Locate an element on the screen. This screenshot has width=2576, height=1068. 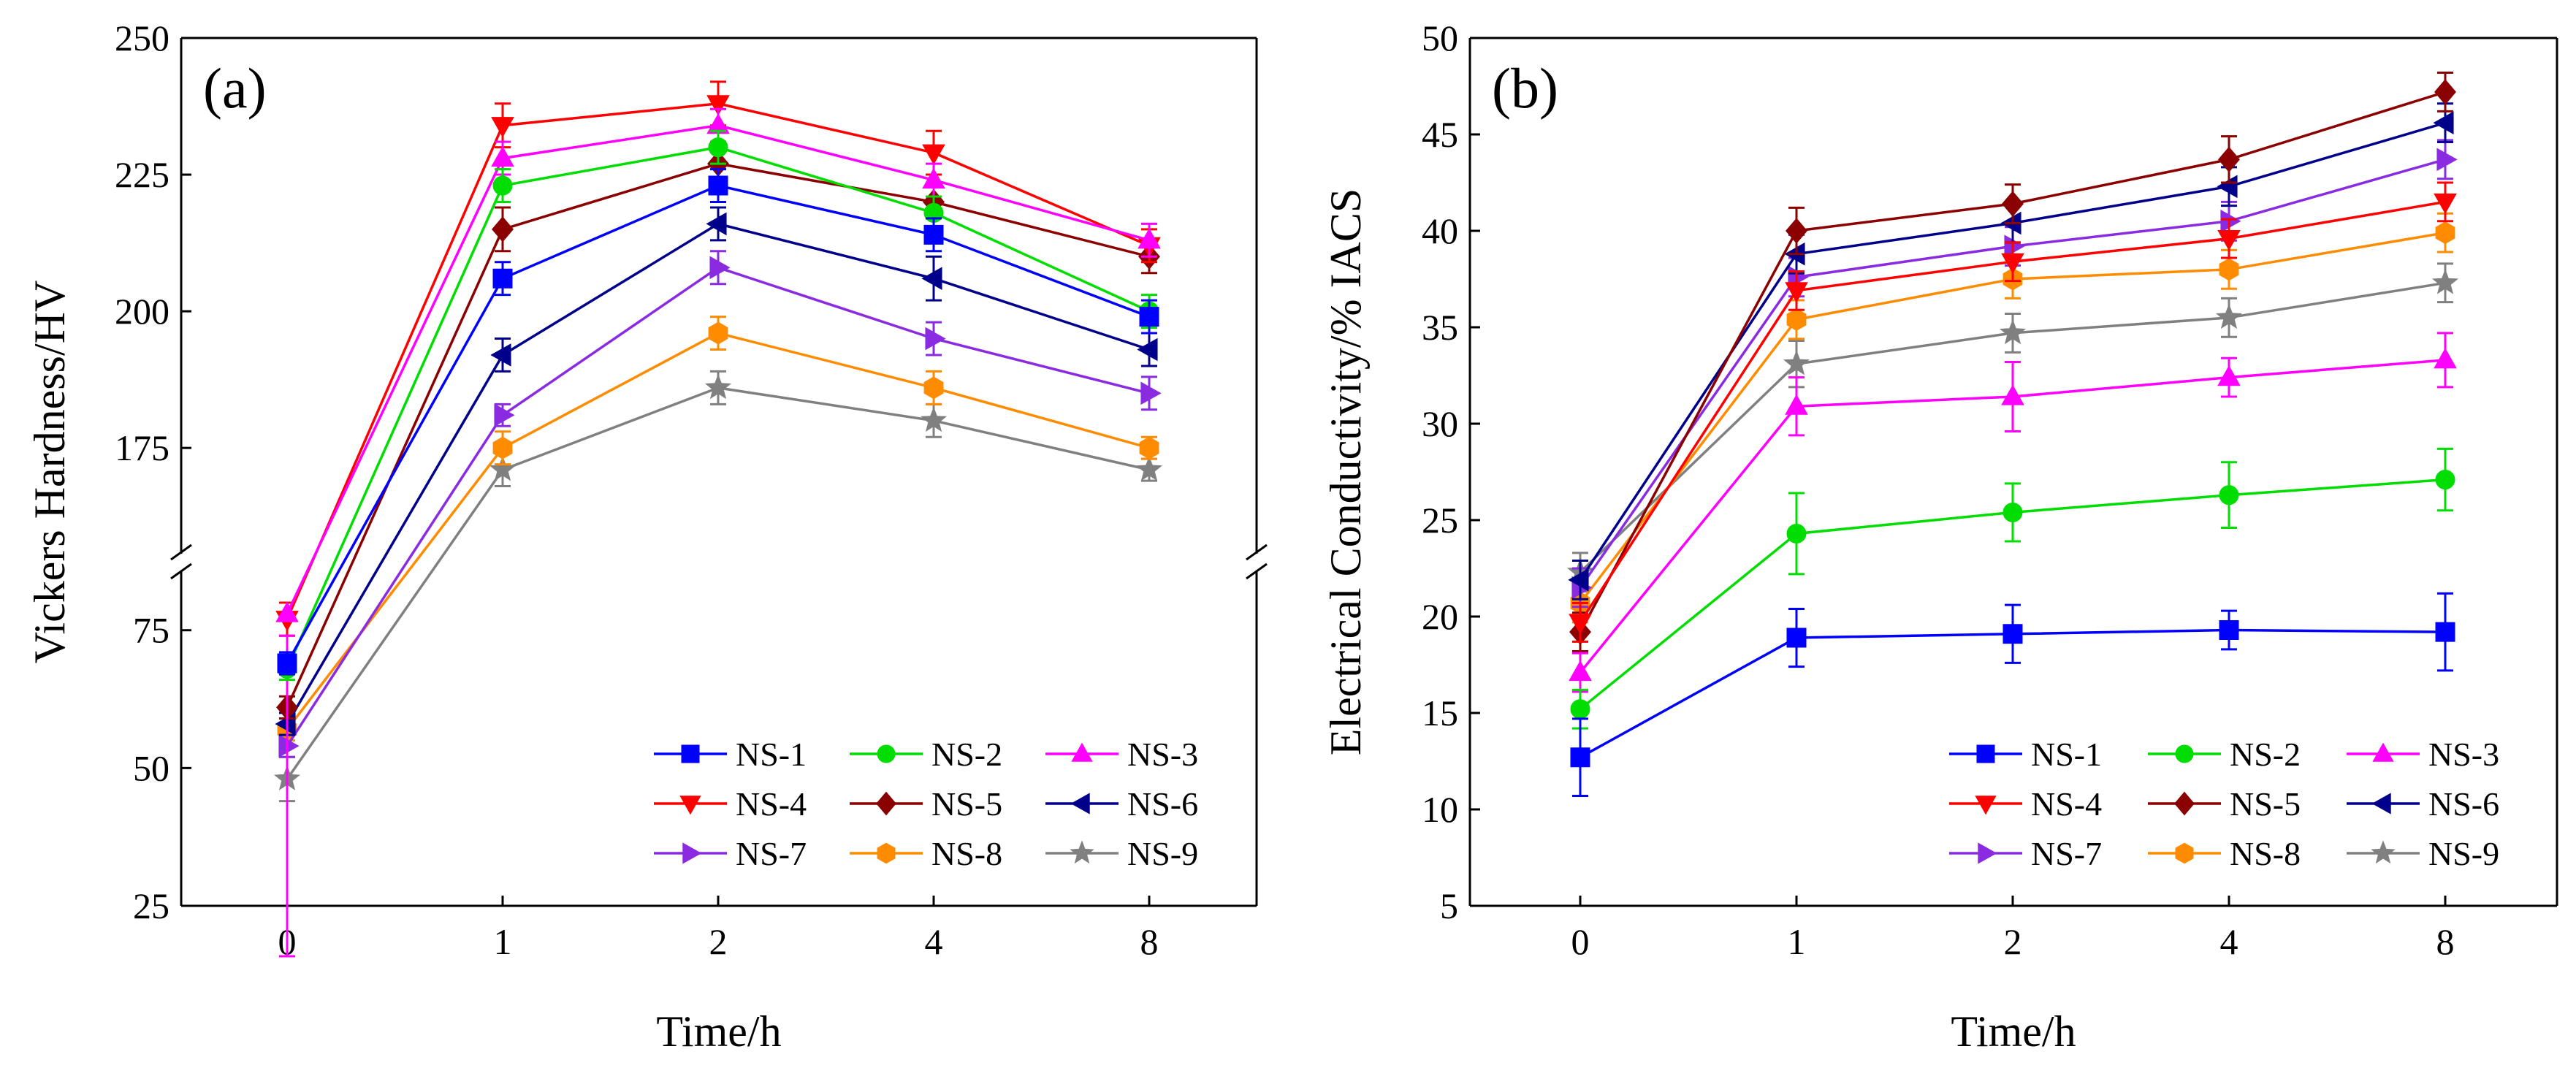
legend: NS-1 NS-2 NS-3 NS-4 NS-5 NS-6 NS-7 NS-8 NS-9 is located at coordinates (926, 804).